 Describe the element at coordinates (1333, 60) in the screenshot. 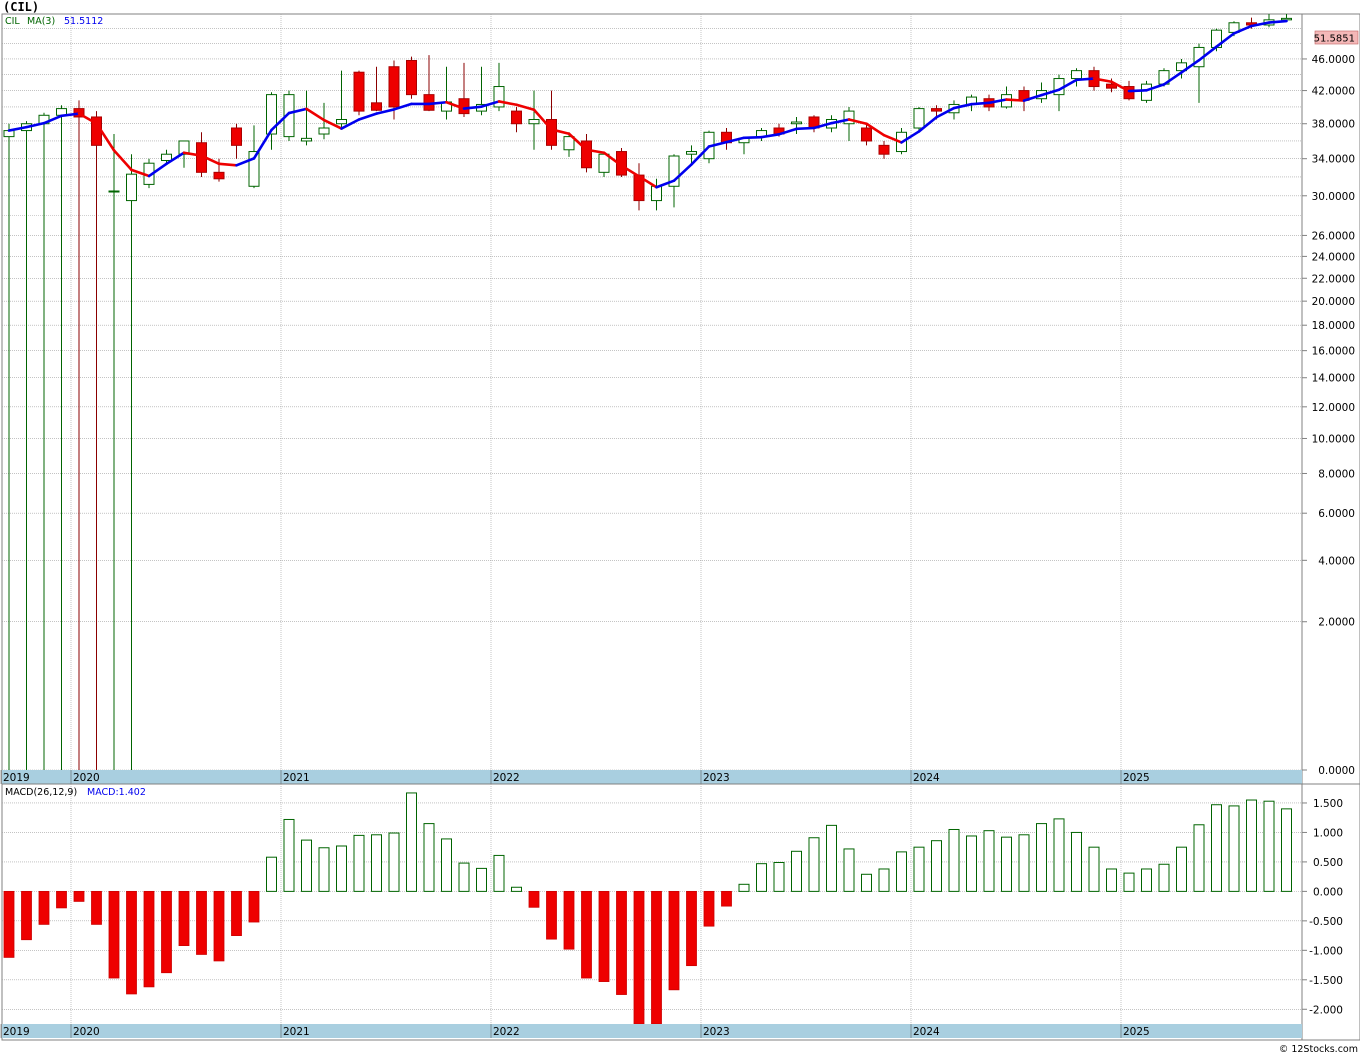

I see `price-y-tick-label: 46.0000` at that location.